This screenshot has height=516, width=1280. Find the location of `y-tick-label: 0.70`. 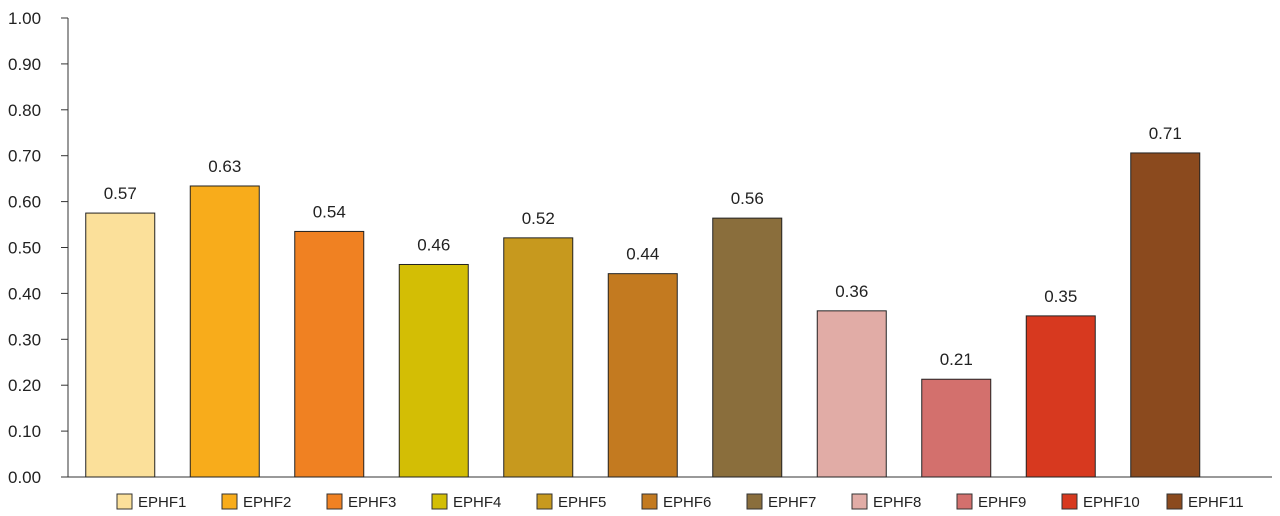

y-tick-label: 0.70 is located at coordinates (24, 156).